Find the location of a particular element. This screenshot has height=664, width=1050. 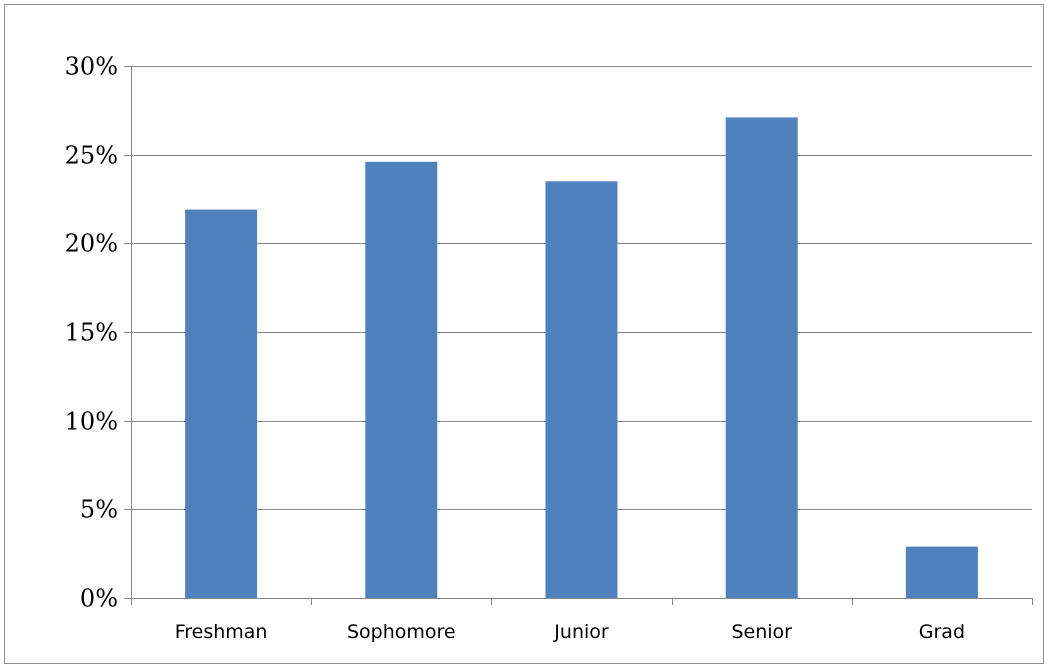

x-tick-label-sophomore: Sophomore is located at coordinates (401, 632).